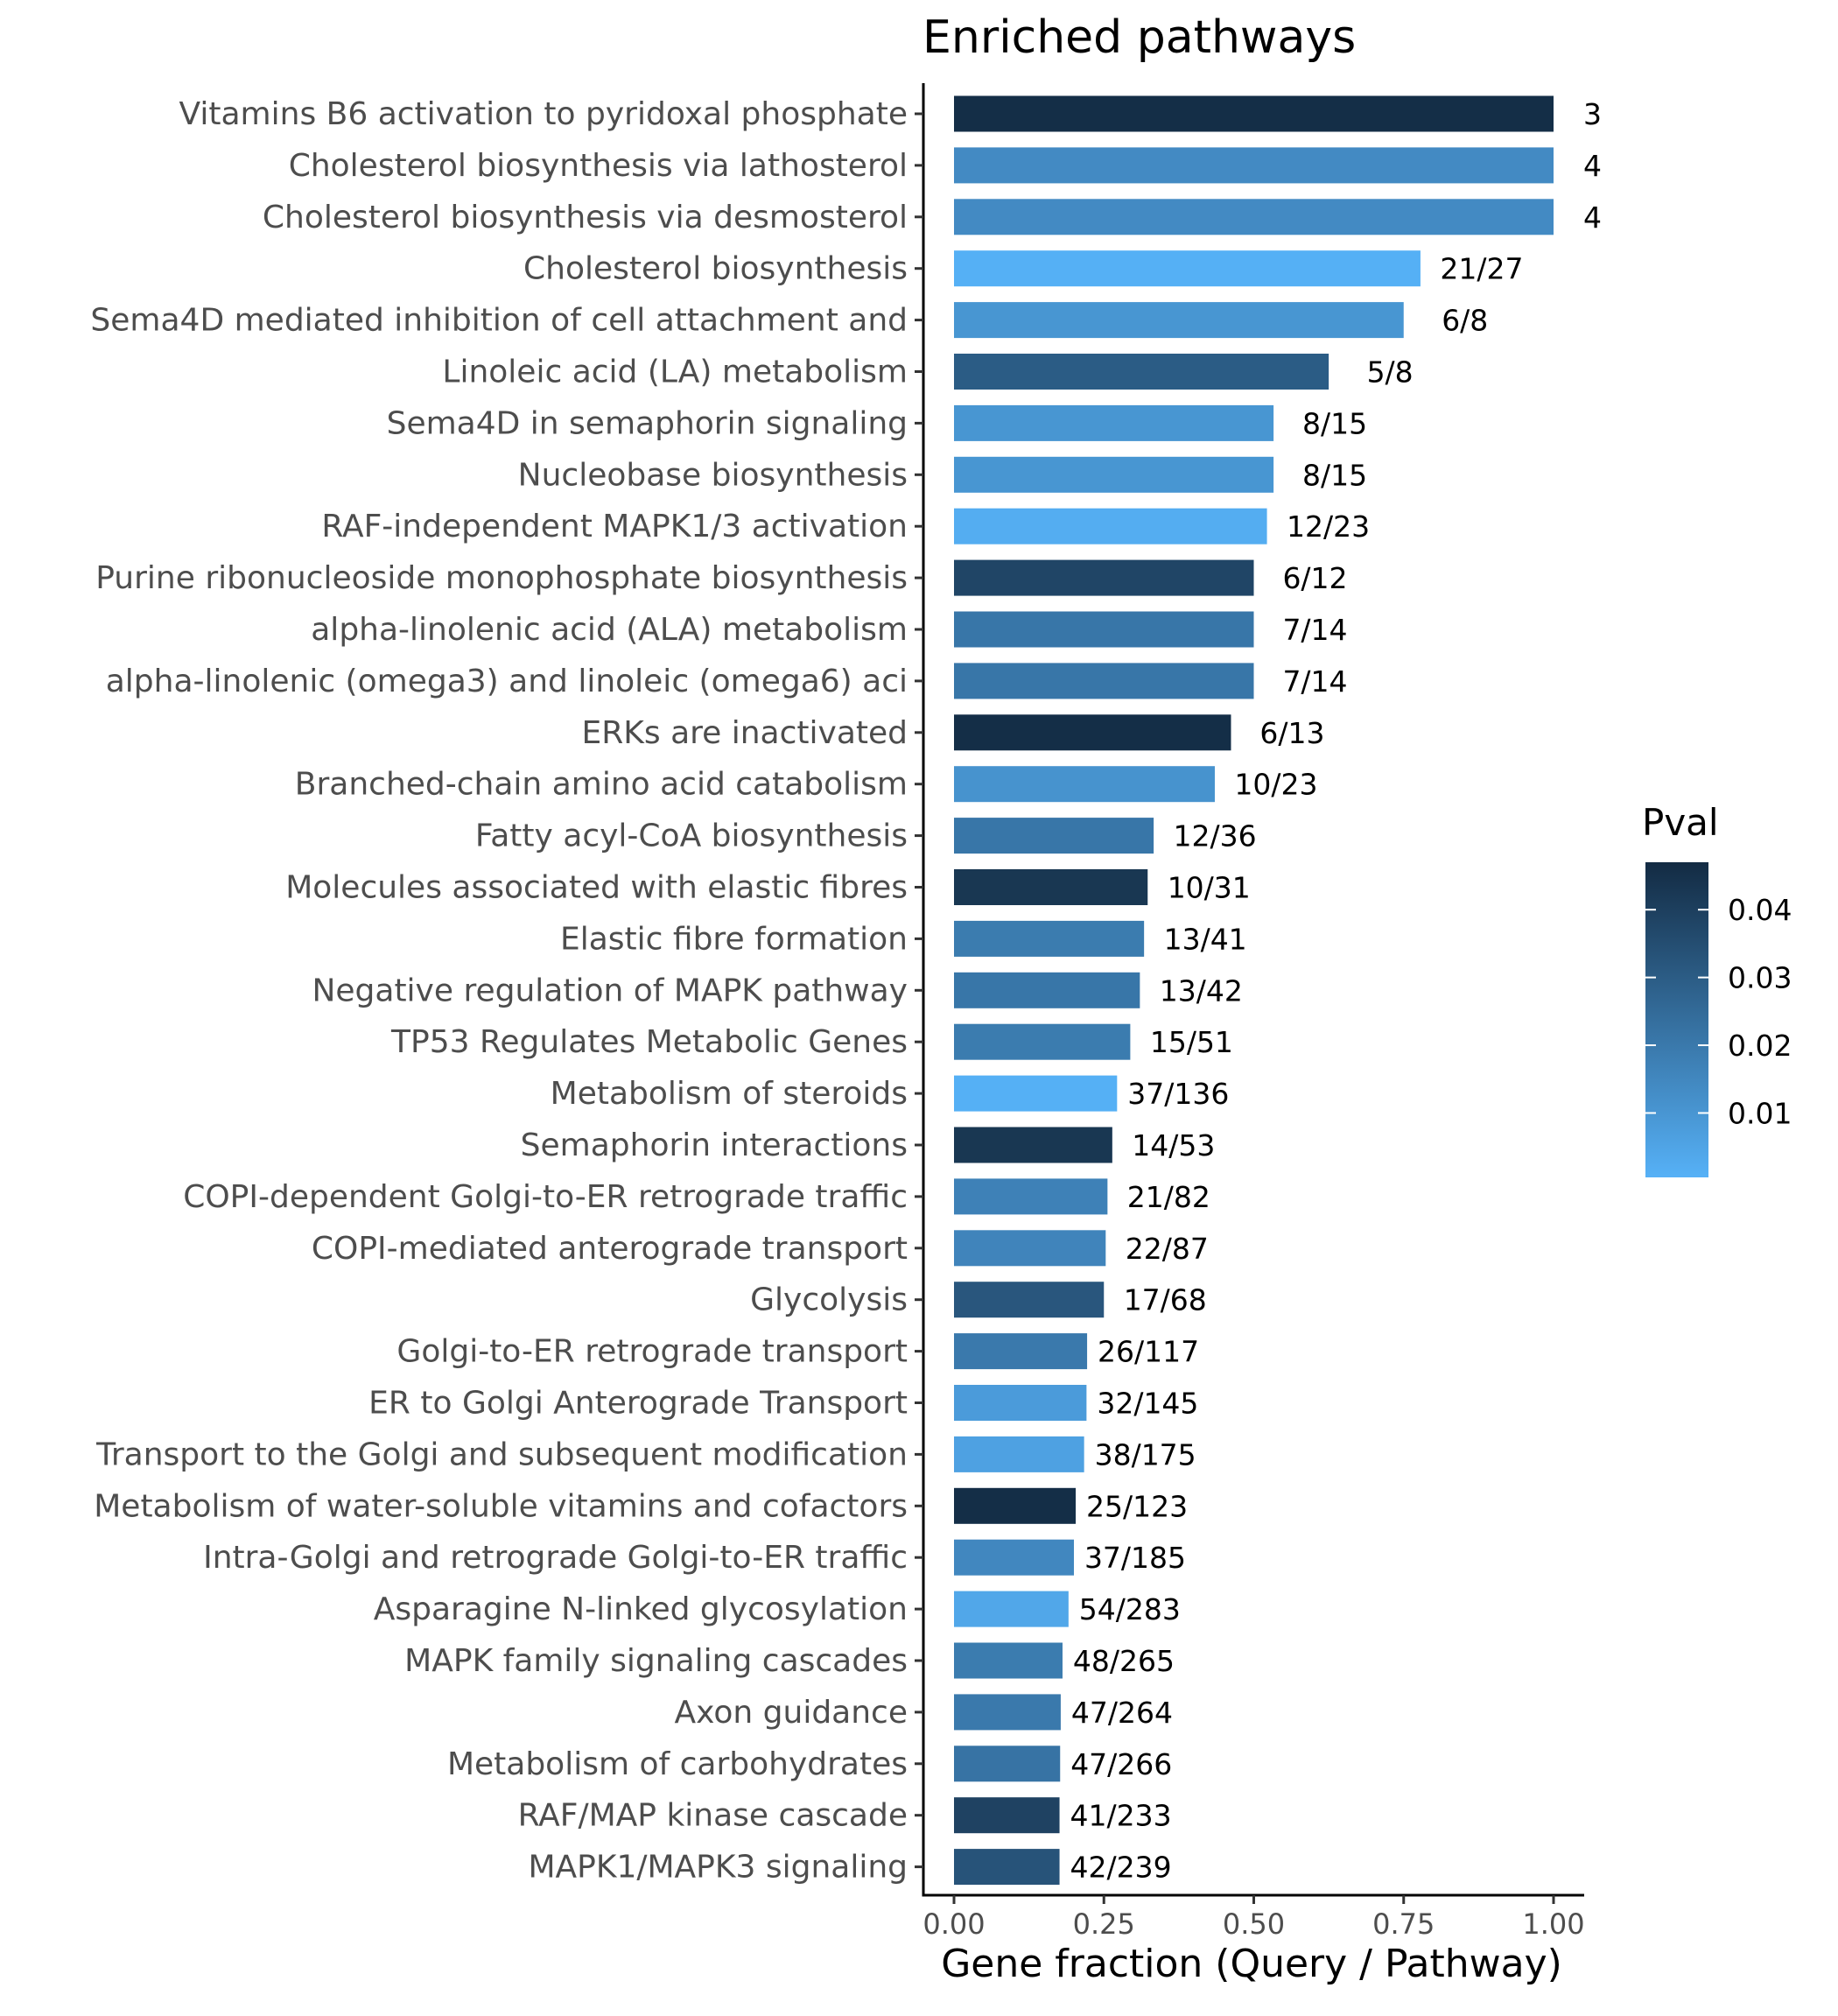 The height and width of the screenshot is (2016, 1838). What do you see at coordinates (1121, 1764) in the screenshot?
I see `data-label: 47/266` at bounding box center [1121, 1764].